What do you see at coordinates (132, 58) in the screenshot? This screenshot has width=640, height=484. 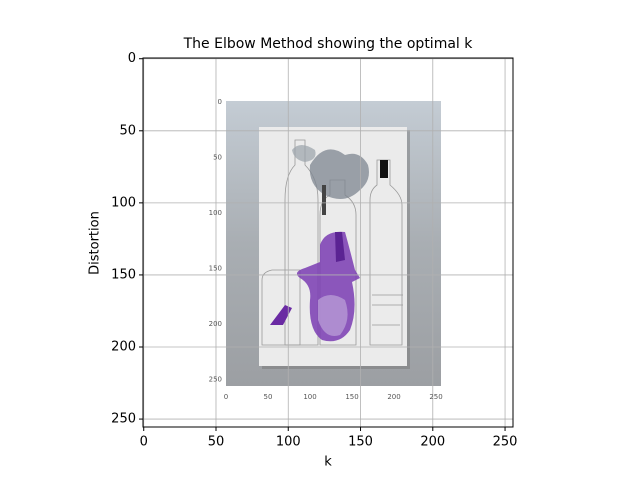 I see `y-tick-label: 0` at bounding box center [132, 58].